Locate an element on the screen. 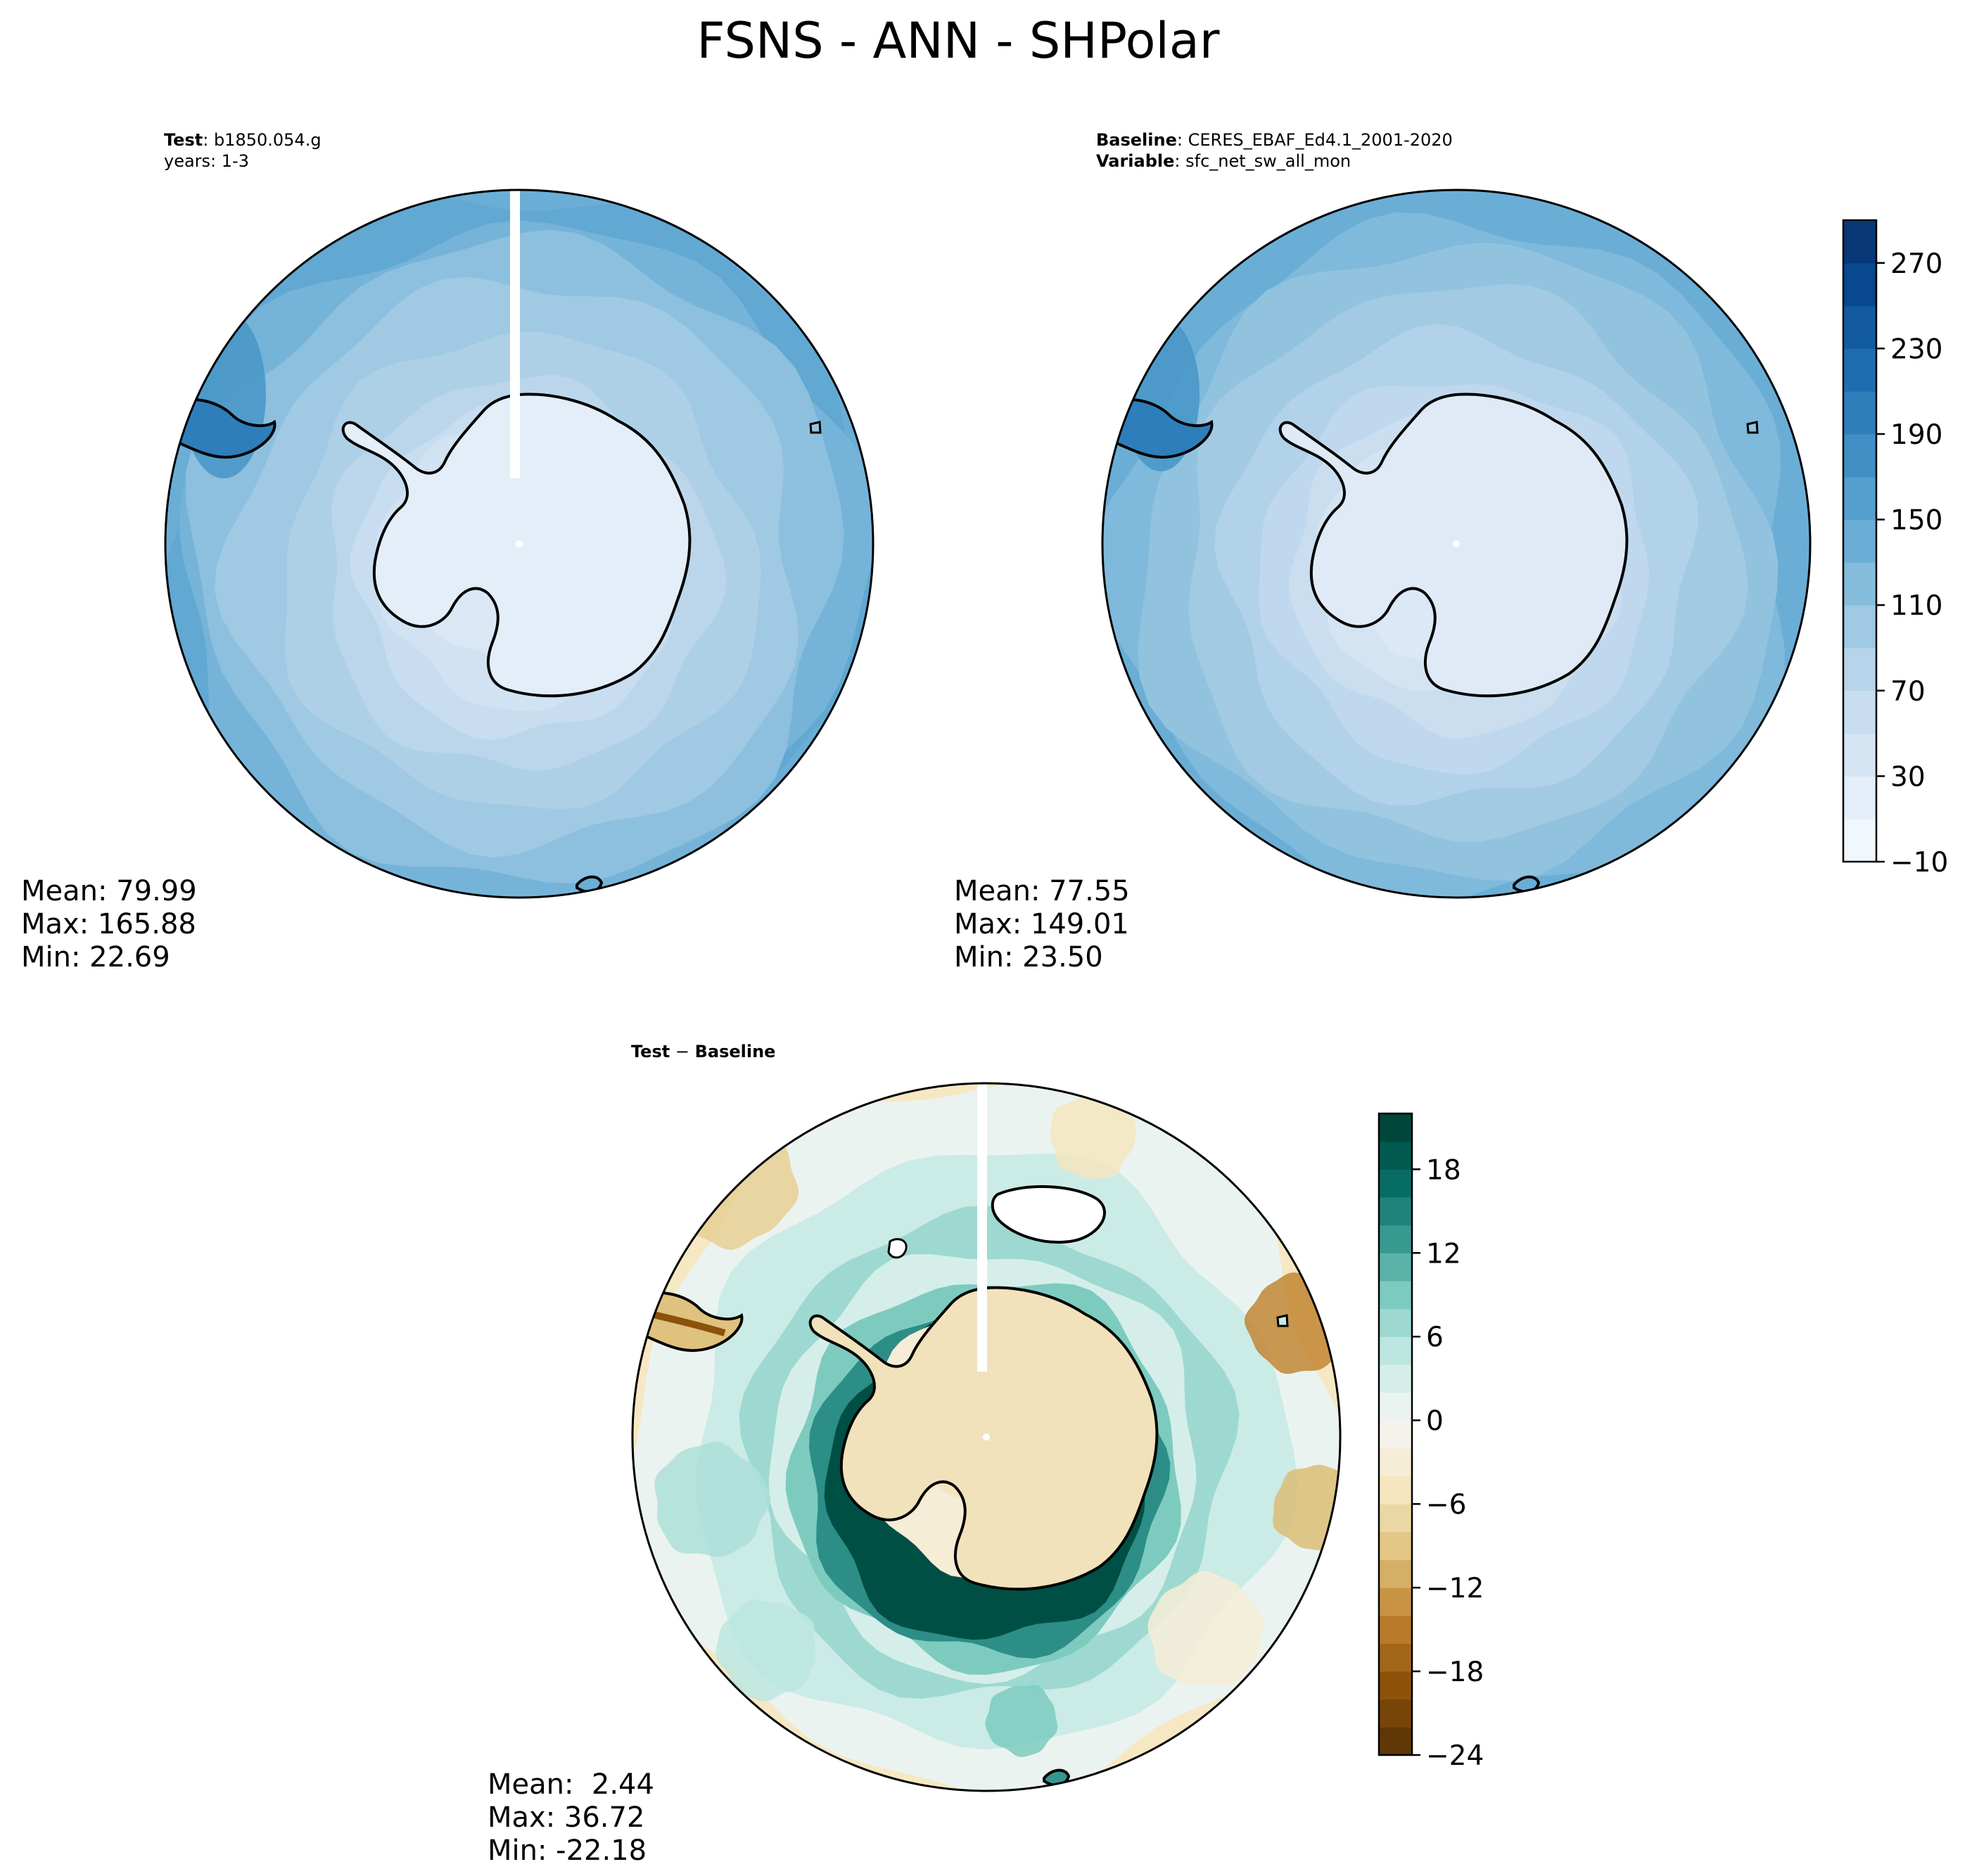 The height and width of the screenshot is (1876, 1972). baseline-label-key: Baseline is located at coordinates (1137, 140).